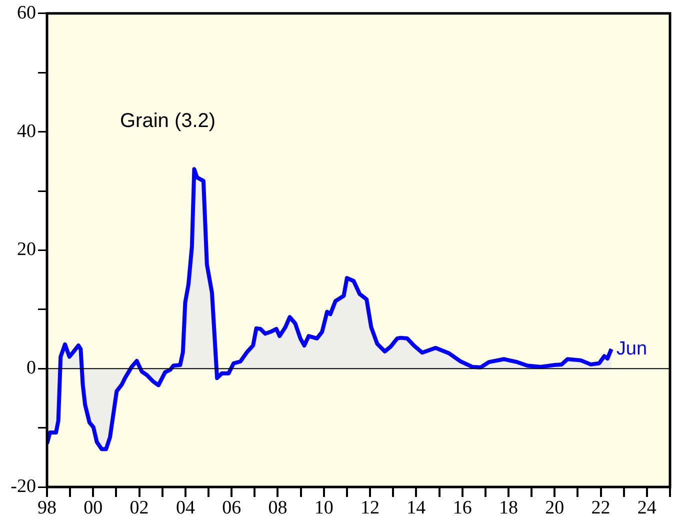 The height and width of the screenshot is (519, 673). What do you see at coordinates (462, 507) in the screenshot?
I see `x-tick-label: 16` at bounding box center [462, 507].